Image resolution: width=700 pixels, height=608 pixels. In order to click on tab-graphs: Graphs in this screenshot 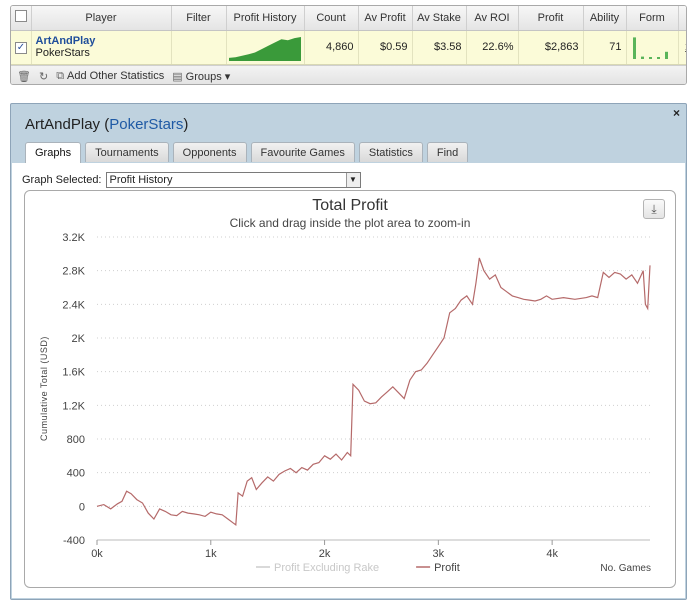, I will do `click(53, 153)`.